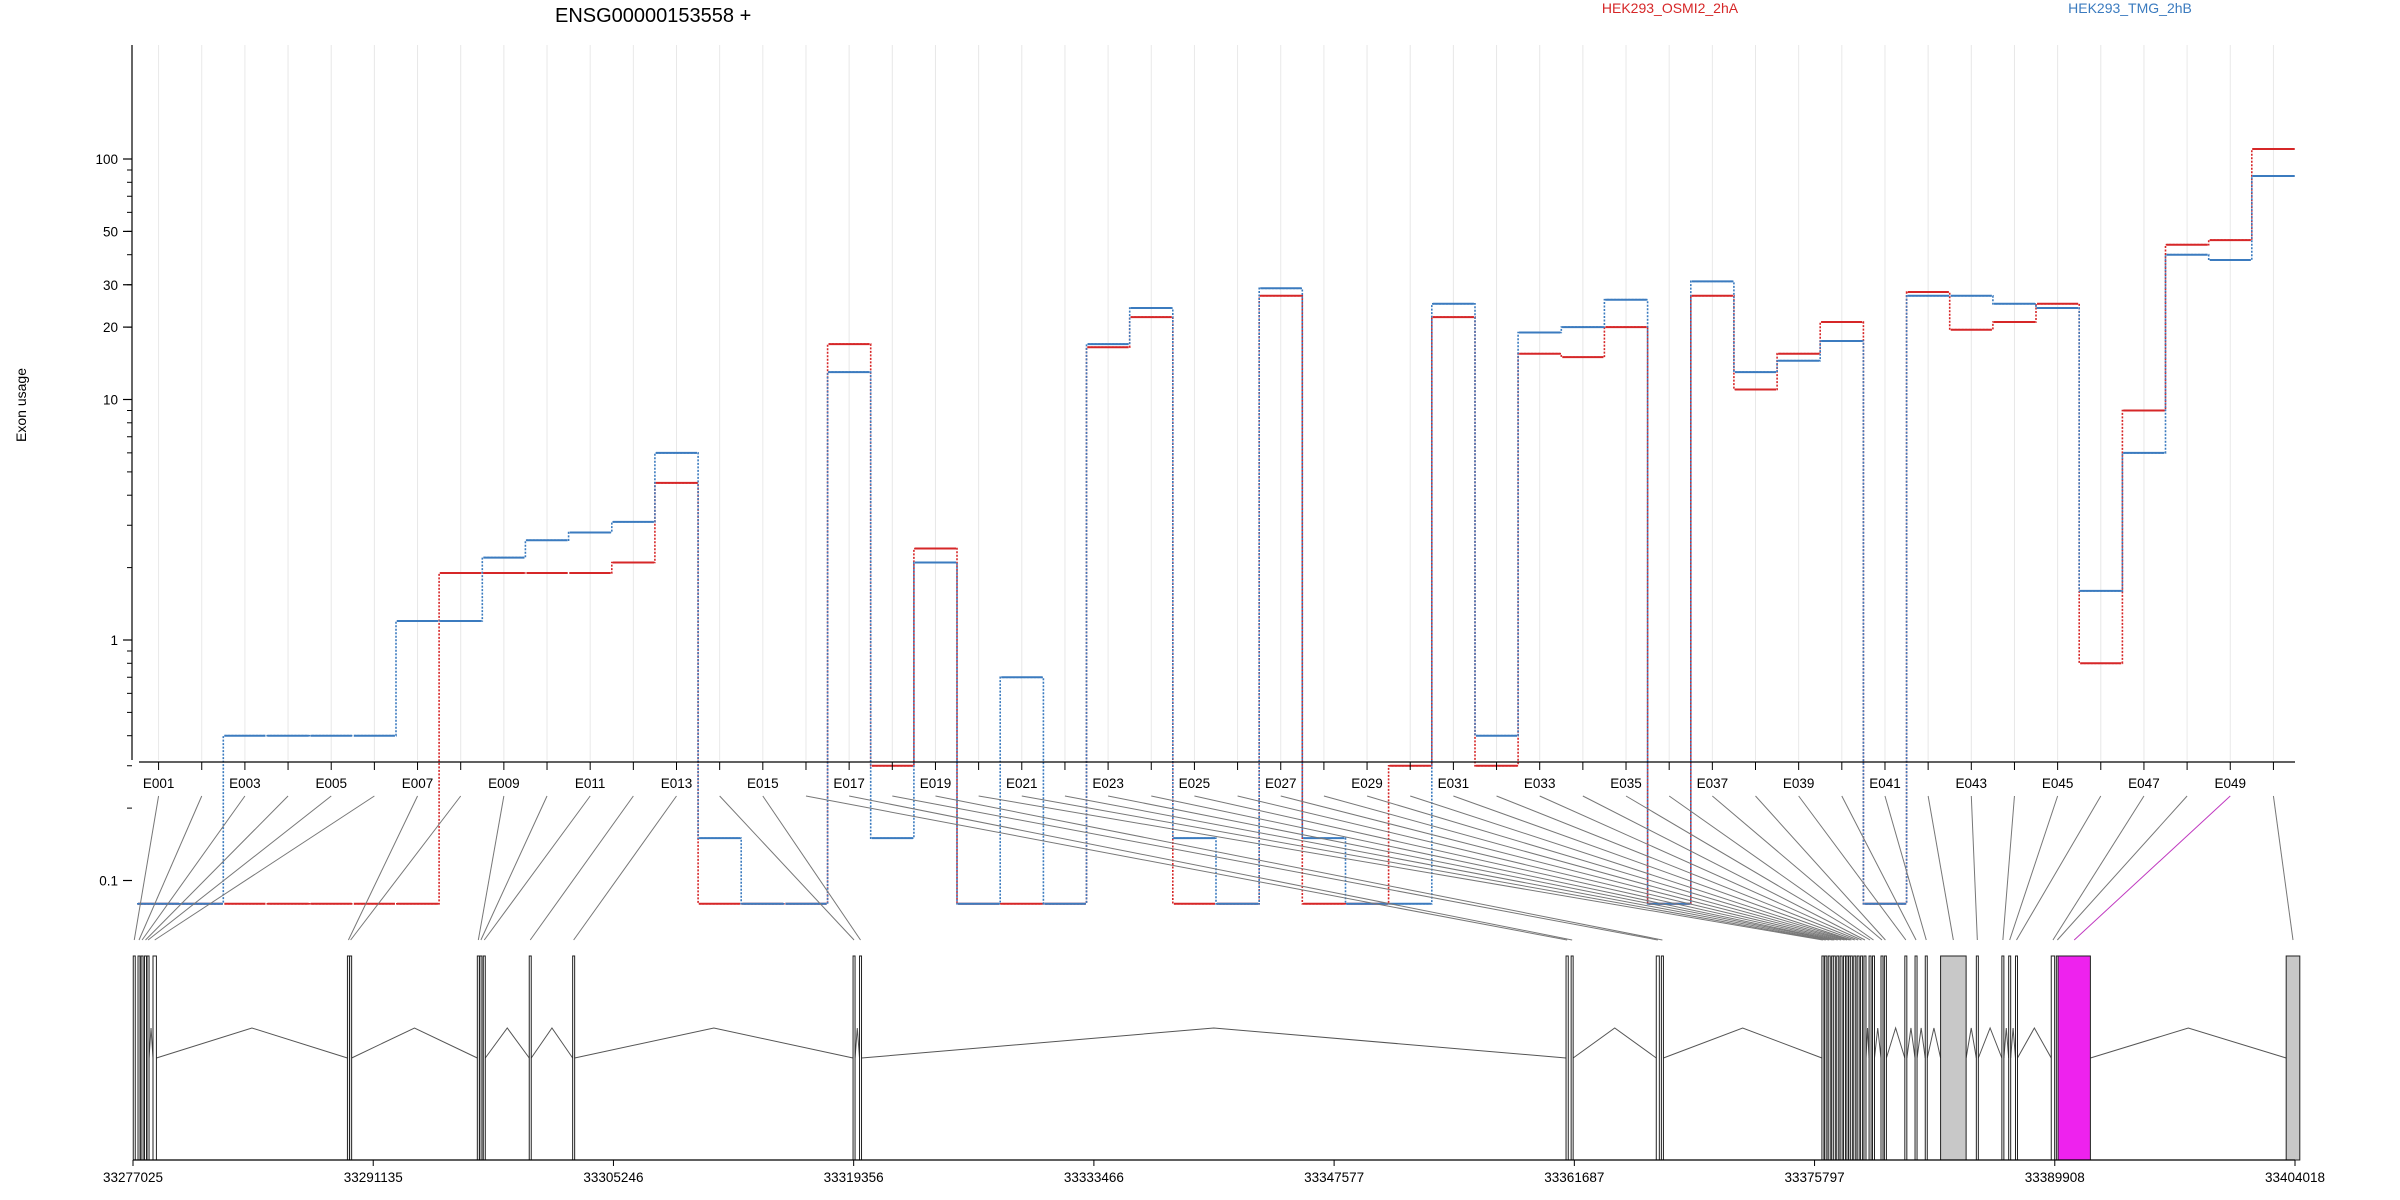  I want to click on exon-tick-label: E033, so click(1540, 783).